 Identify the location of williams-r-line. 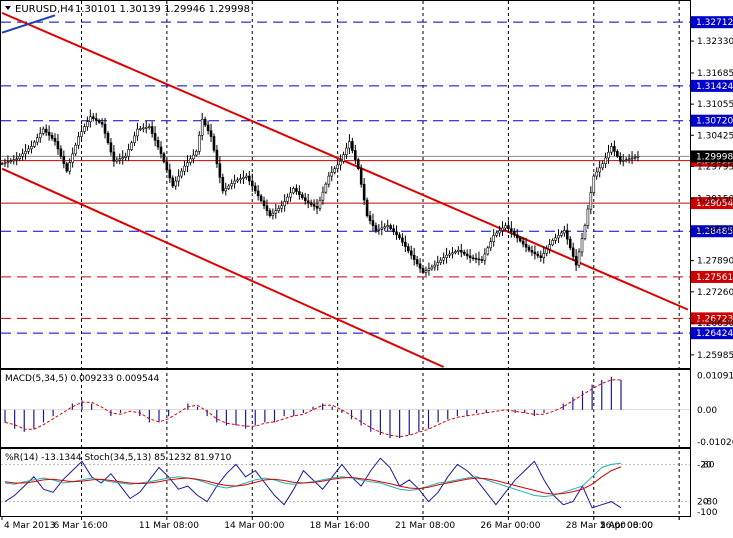
(313, 483).